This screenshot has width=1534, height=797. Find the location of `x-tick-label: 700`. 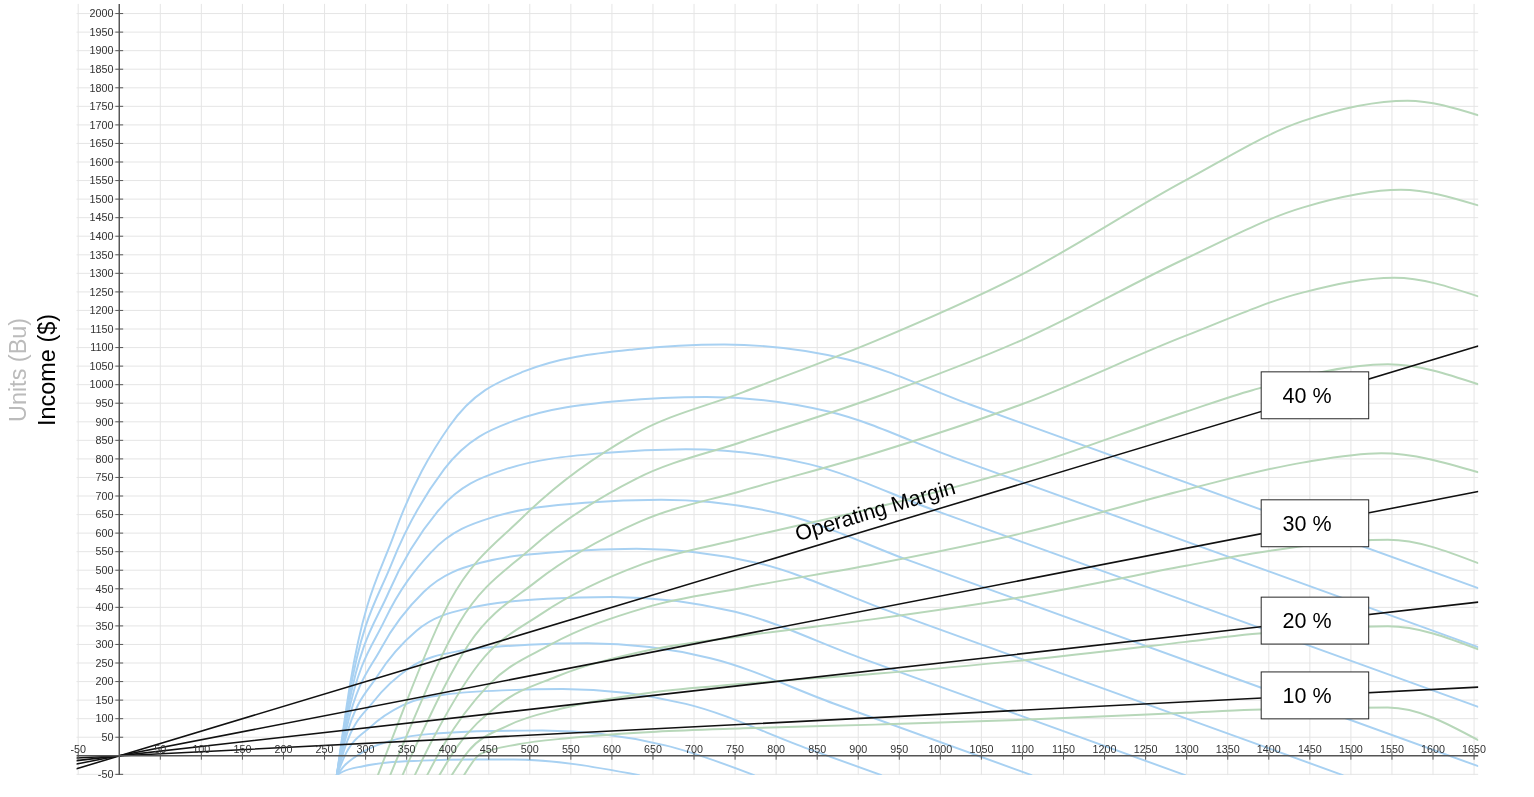

x-tick-label: 700 is located at coordinates (694, 748).